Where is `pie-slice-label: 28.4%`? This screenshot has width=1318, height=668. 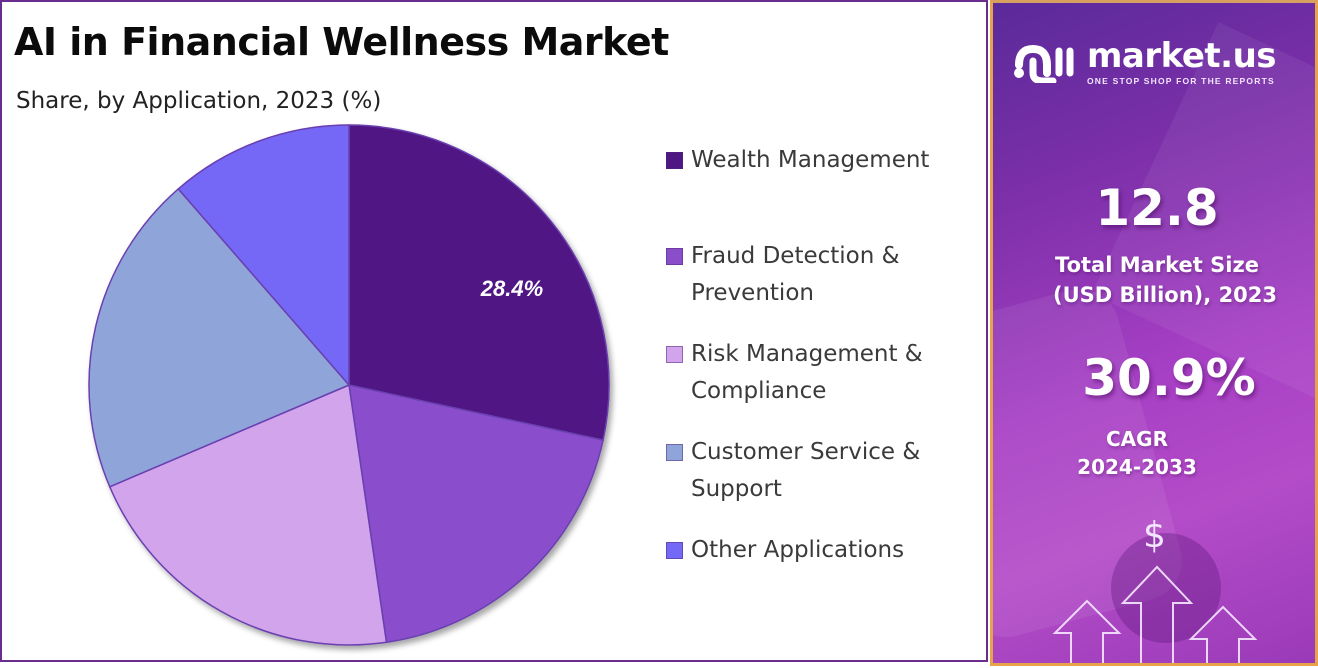 pie-slice-label: 28.4% is located at coordinates (511, 288).